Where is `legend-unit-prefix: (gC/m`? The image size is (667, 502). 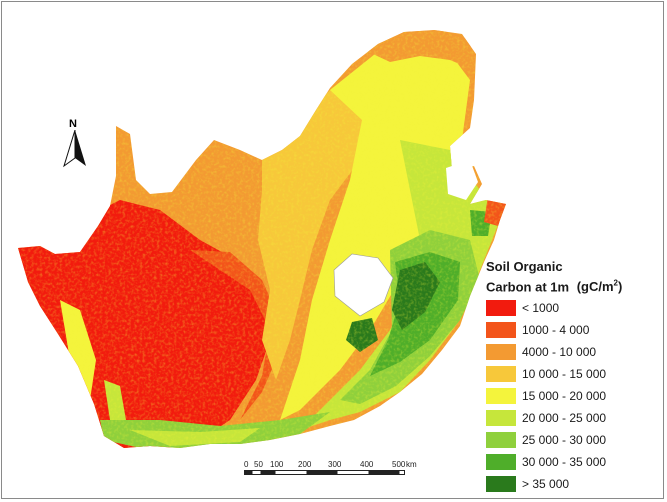 legend-unit-prefix: (gC/m is located at coordinates (595, 287).